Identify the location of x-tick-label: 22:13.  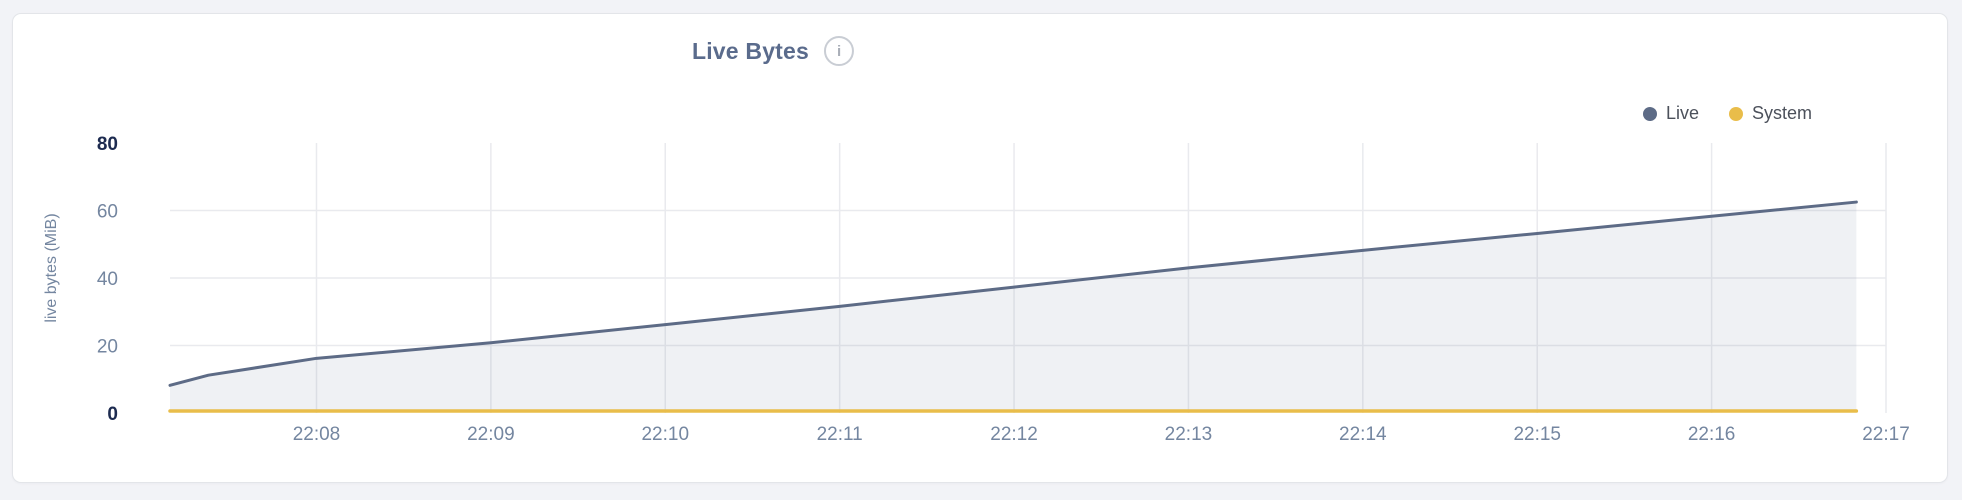
(1189, 434).